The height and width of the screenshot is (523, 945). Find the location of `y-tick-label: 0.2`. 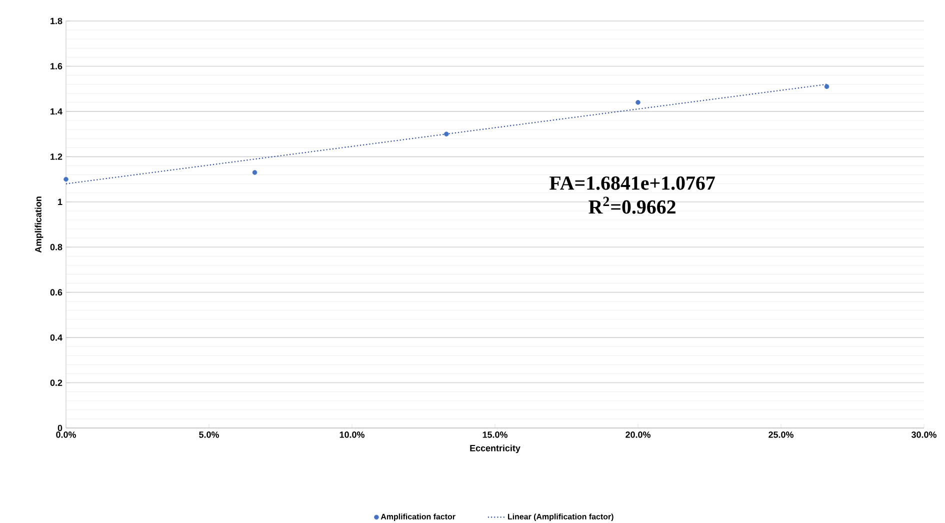

y-tick-label: 0.2 is located at coordinates (56, 383).